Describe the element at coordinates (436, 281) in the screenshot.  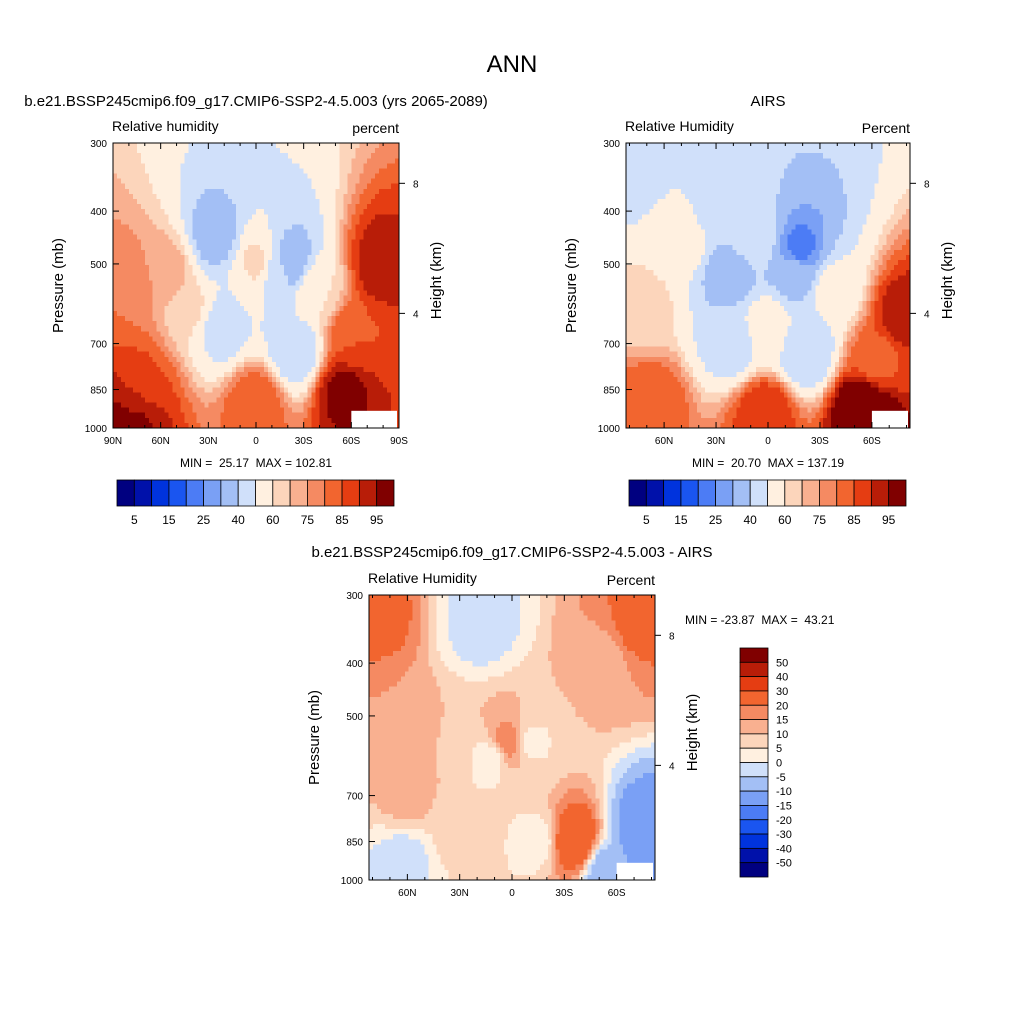
I see `y2-axis-label: Height (km)` at that location.